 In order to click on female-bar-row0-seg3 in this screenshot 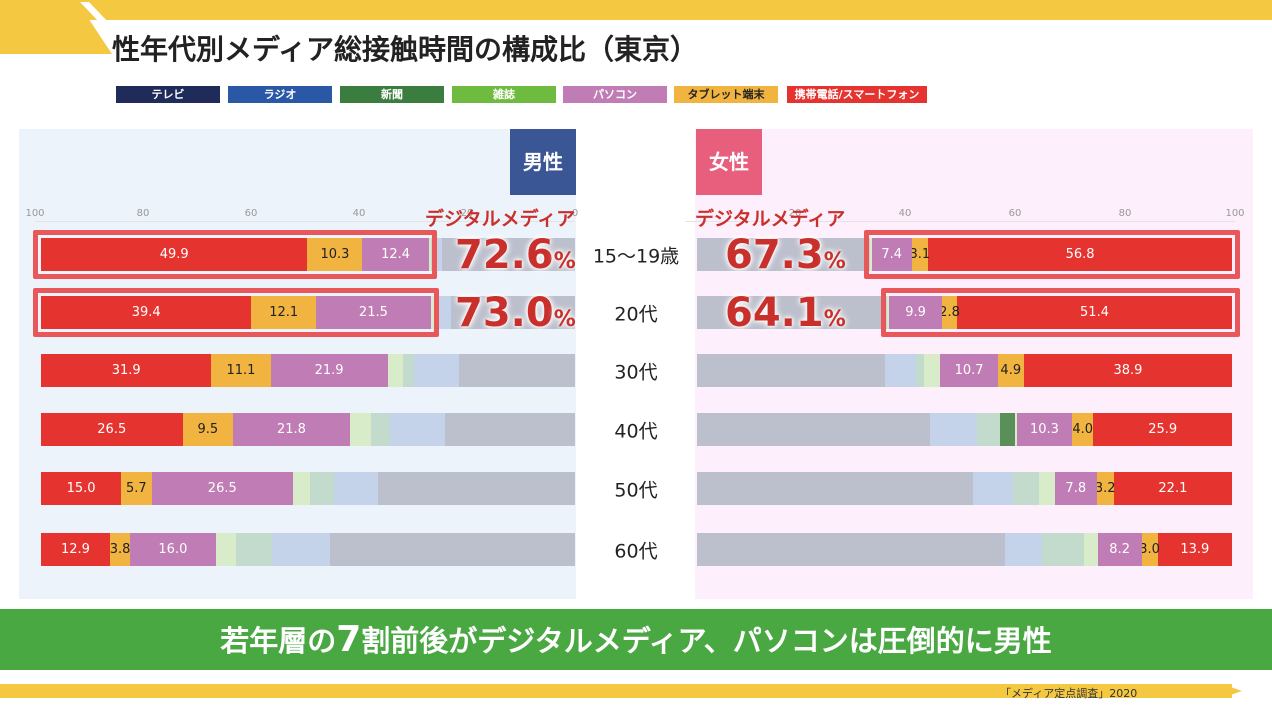, I will do `click(871, 254)`.